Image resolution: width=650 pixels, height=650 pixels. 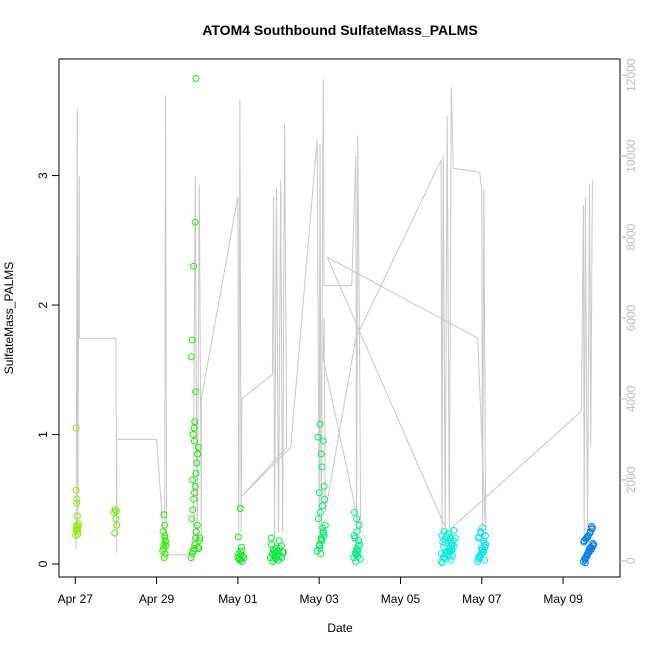 I want to click on y-tick-label: 3, so click(x=43, y=175).